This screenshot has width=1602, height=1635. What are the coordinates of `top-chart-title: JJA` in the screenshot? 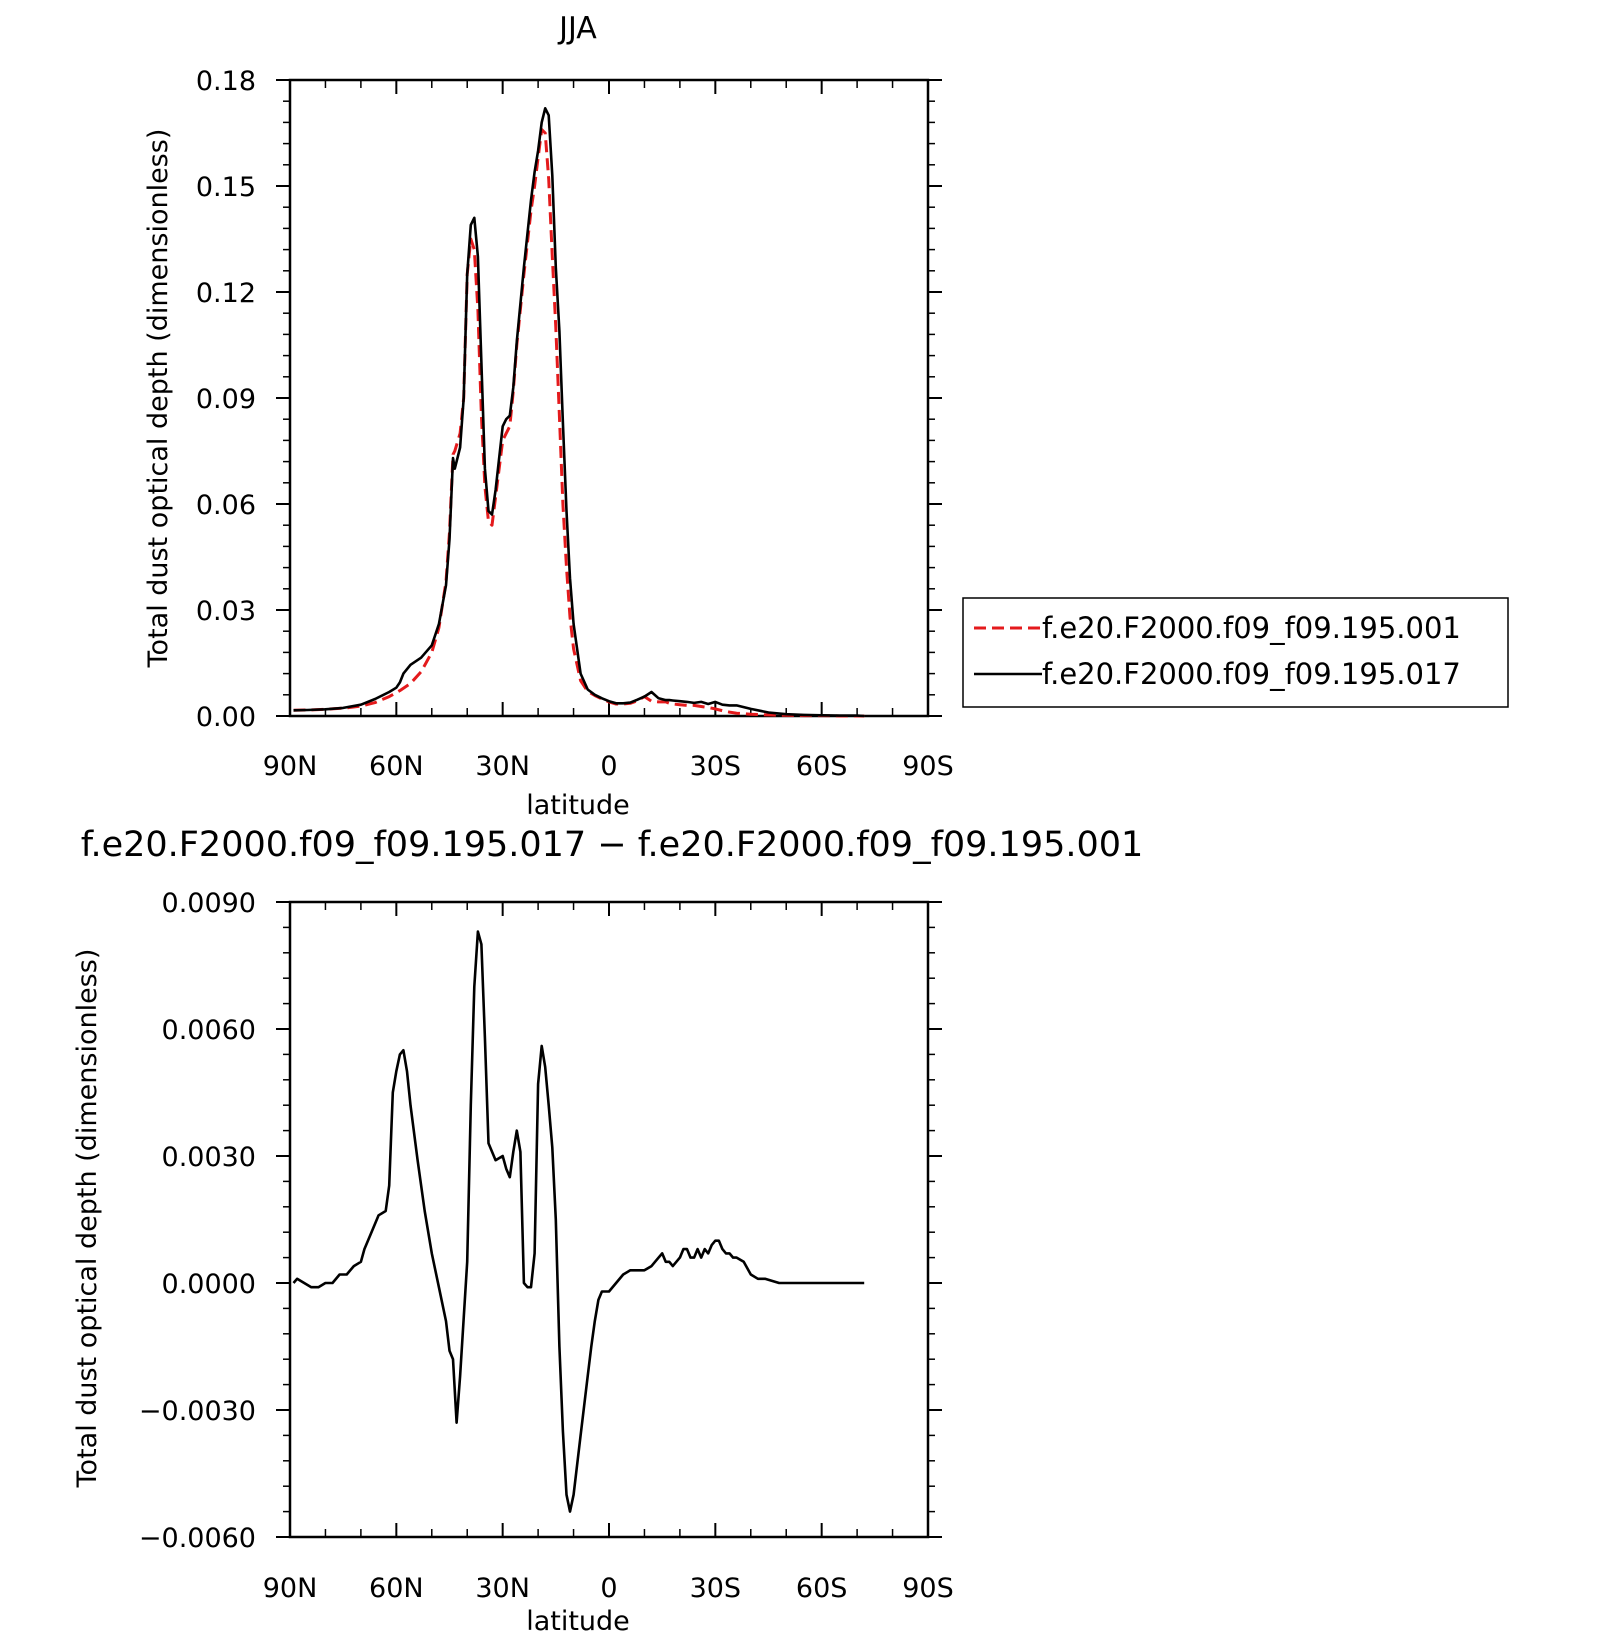 It's located at (577, 28).